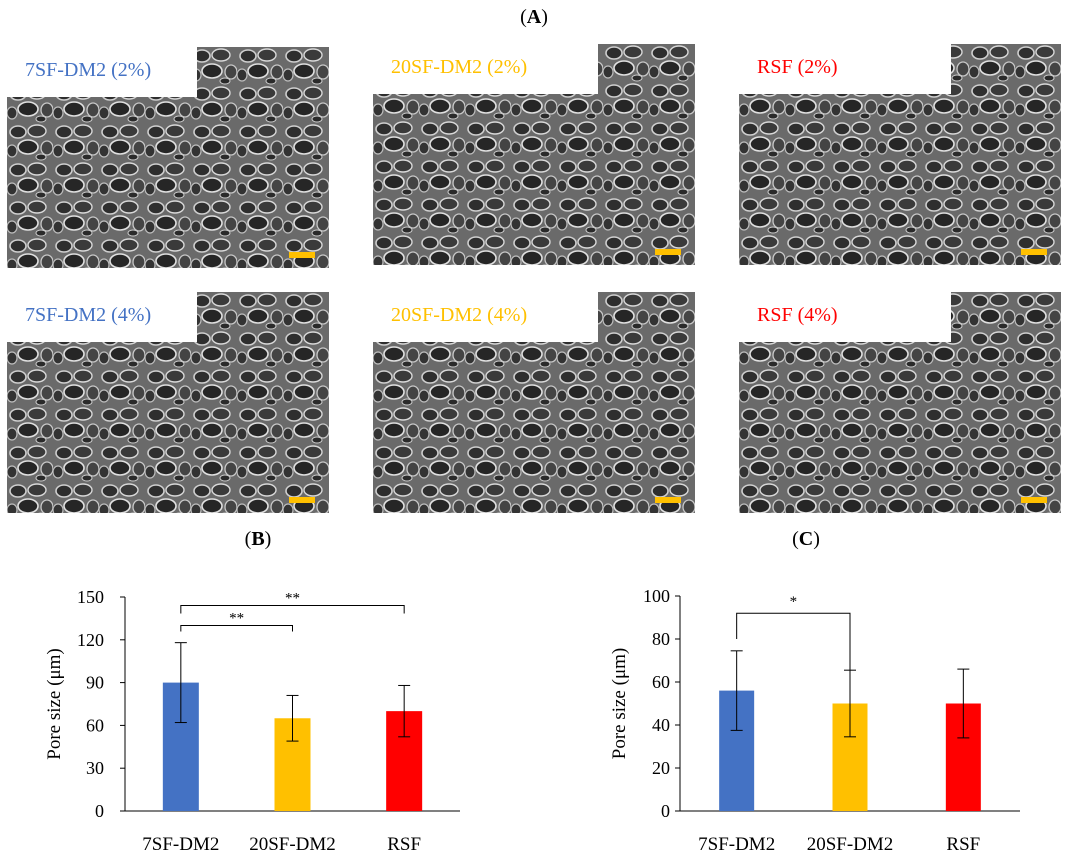 This screenshot has width=1067, height=859. What do you see at coordinates (88, 315) in the screenshot?
I see `sem-label: 7SF-DM2 (4%)` at bounding box center [88, 315].